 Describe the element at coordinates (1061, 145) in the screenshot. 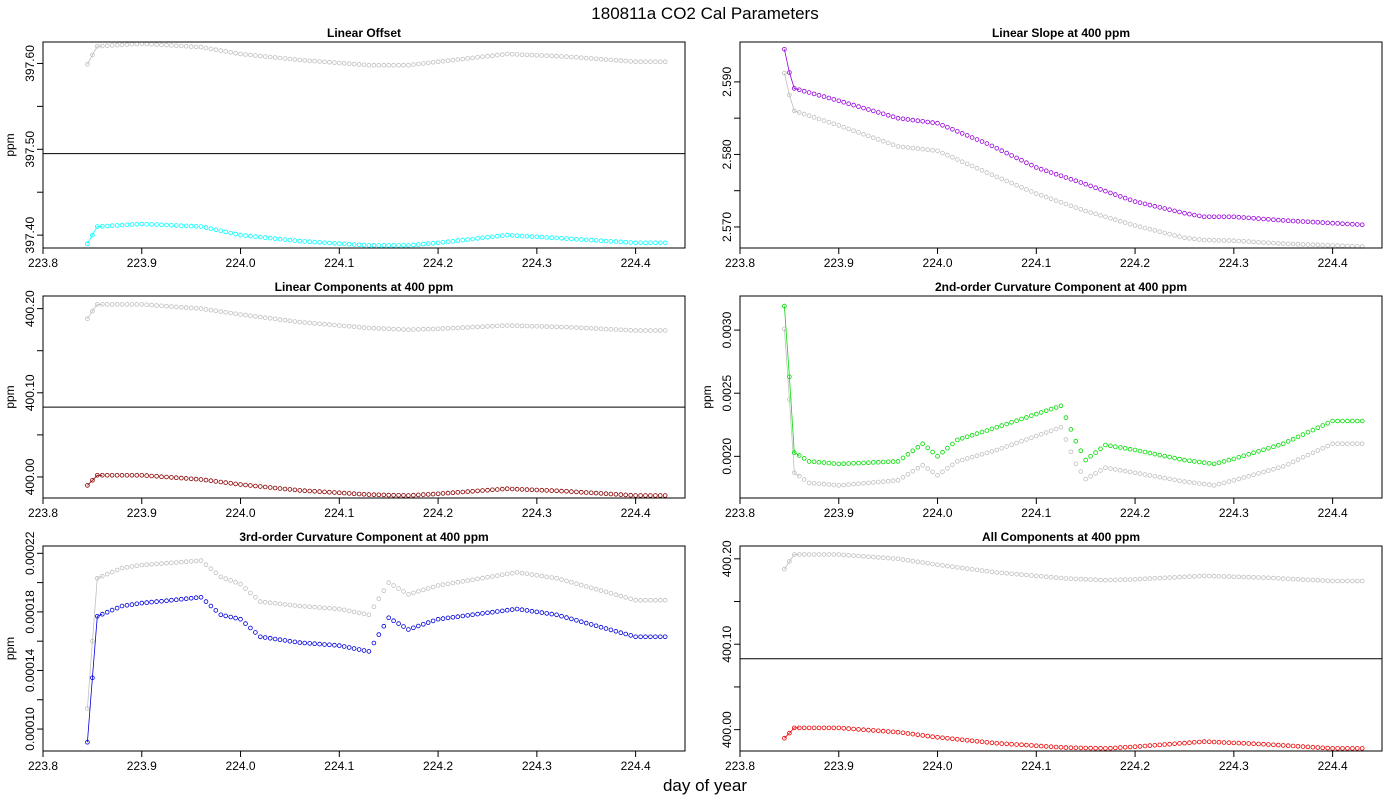

I see `plot-frame` at that location.